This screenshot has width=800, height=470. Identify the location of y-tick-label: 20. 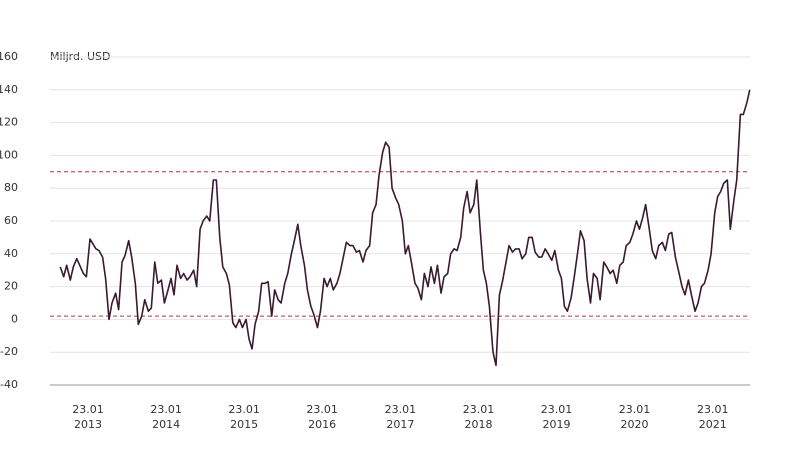
(11, 286).